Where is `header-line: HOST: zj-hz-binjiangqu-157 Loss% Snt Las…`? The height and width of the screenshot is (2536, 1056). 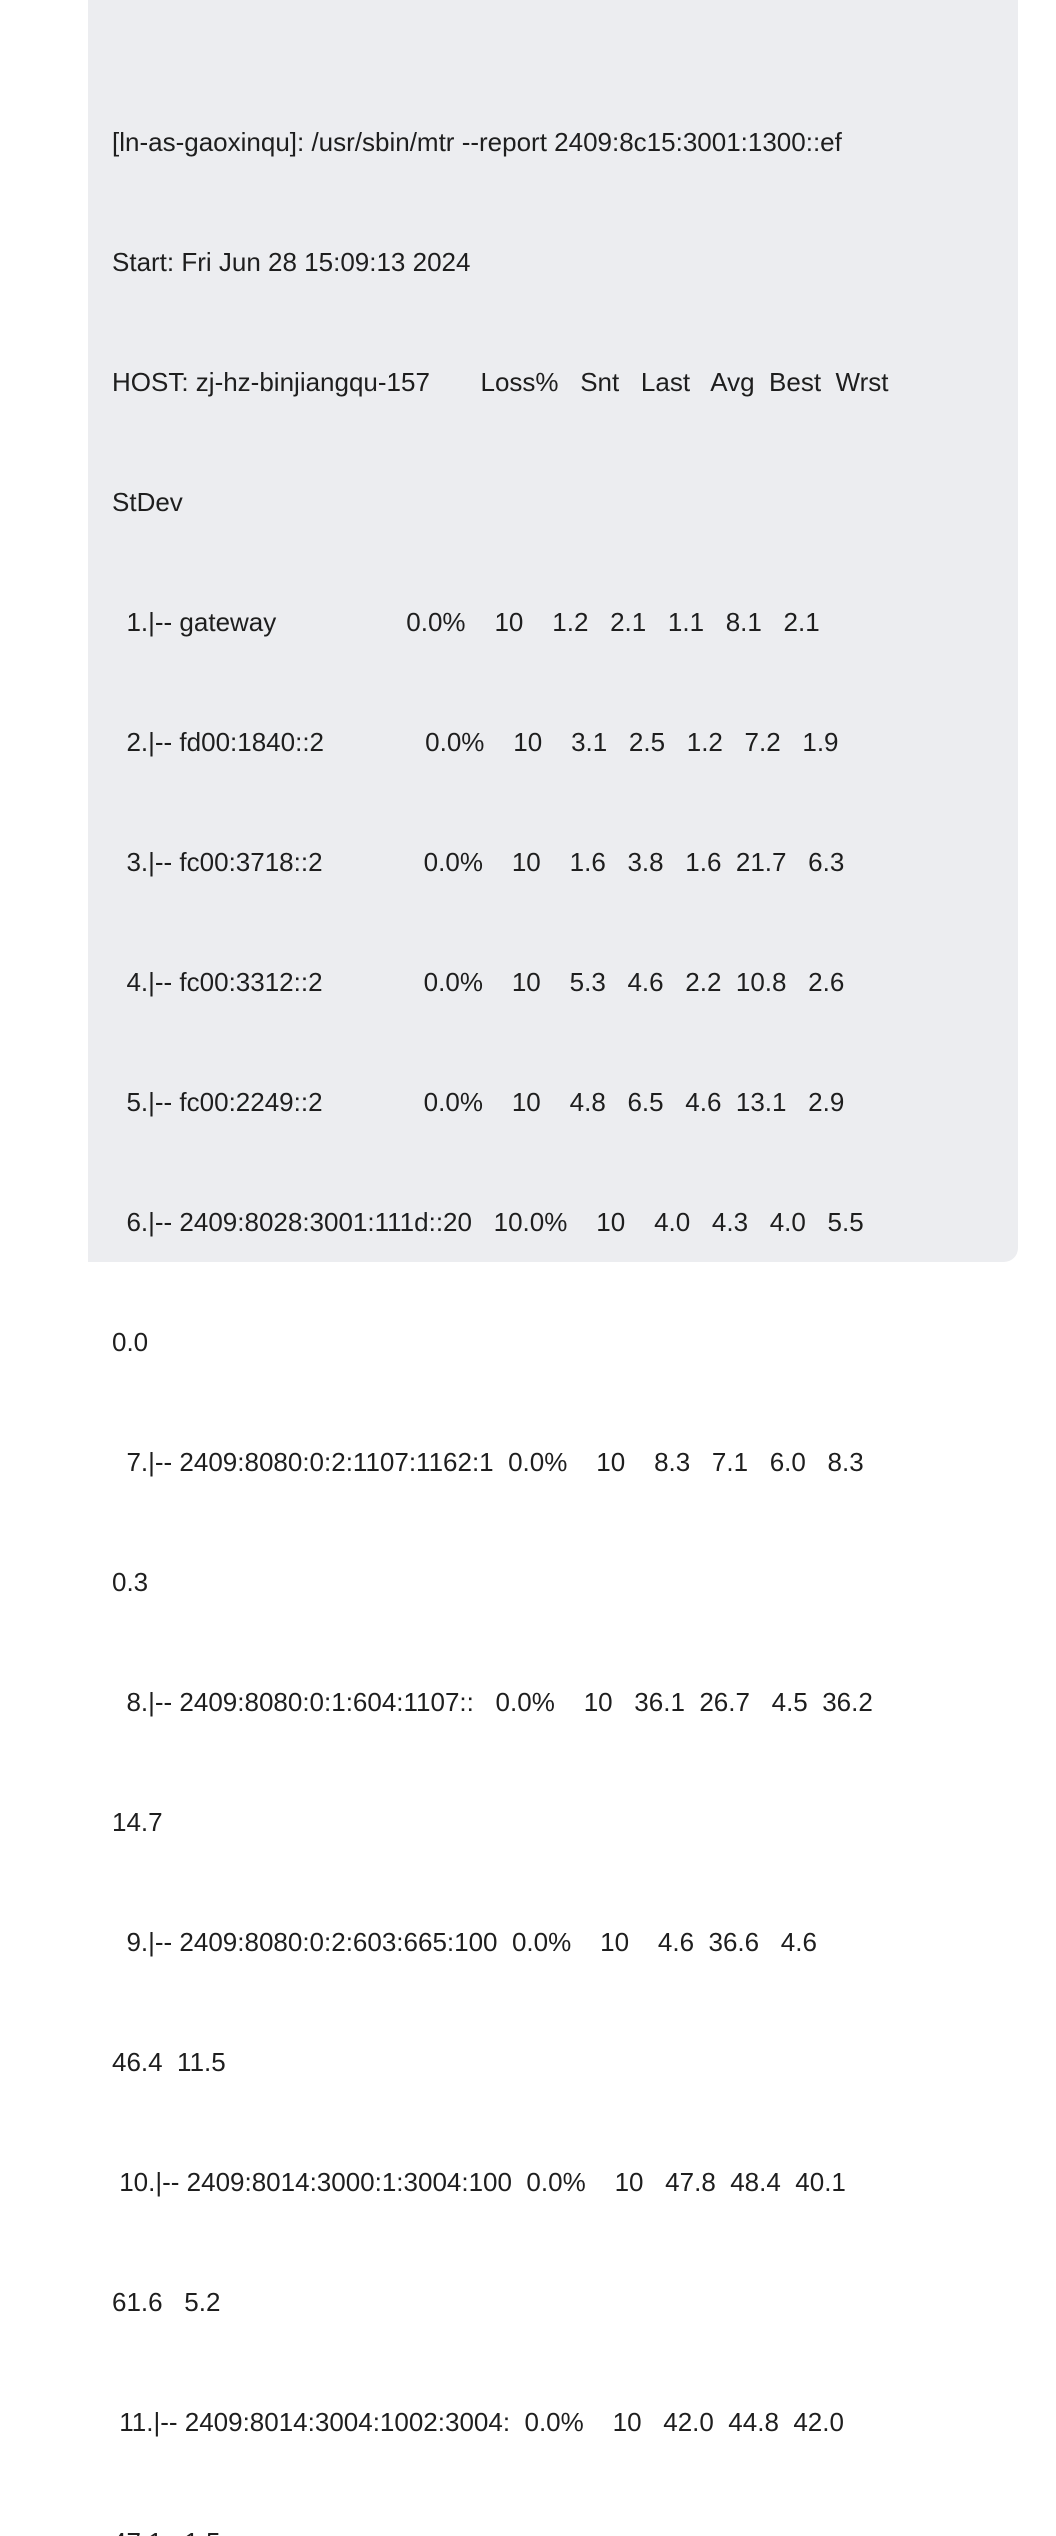
header-line: HOST: zj-hz-binjiangqu-157 Loss% Snt Las… is located at coordinates (500, 382).